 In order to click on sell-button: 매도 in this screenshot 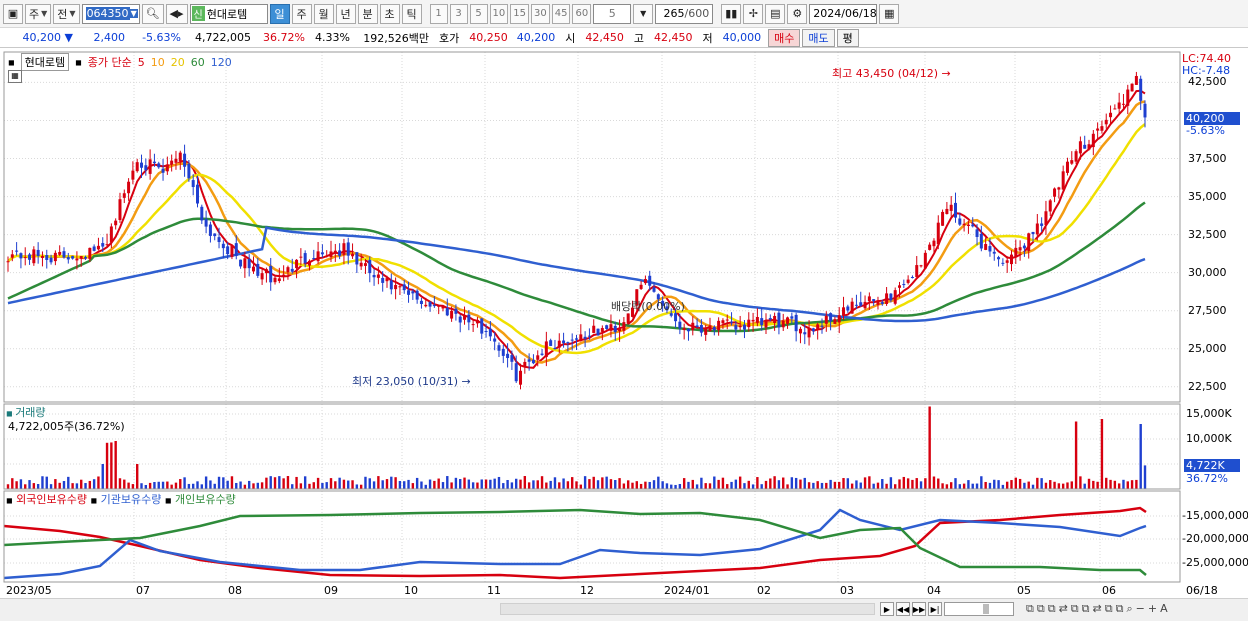, I will do `click(818, 37)`.